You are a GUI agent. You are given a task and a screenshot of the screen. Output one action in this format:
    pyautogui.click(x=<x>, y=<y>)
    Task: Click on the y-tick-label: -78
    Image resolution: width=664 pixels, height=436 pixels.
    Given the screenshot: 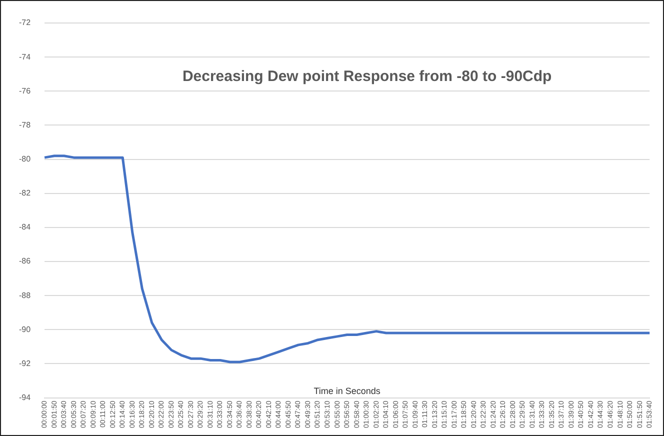 What is the action you would take?
    pyautogui.click(x=25, y=125)
    